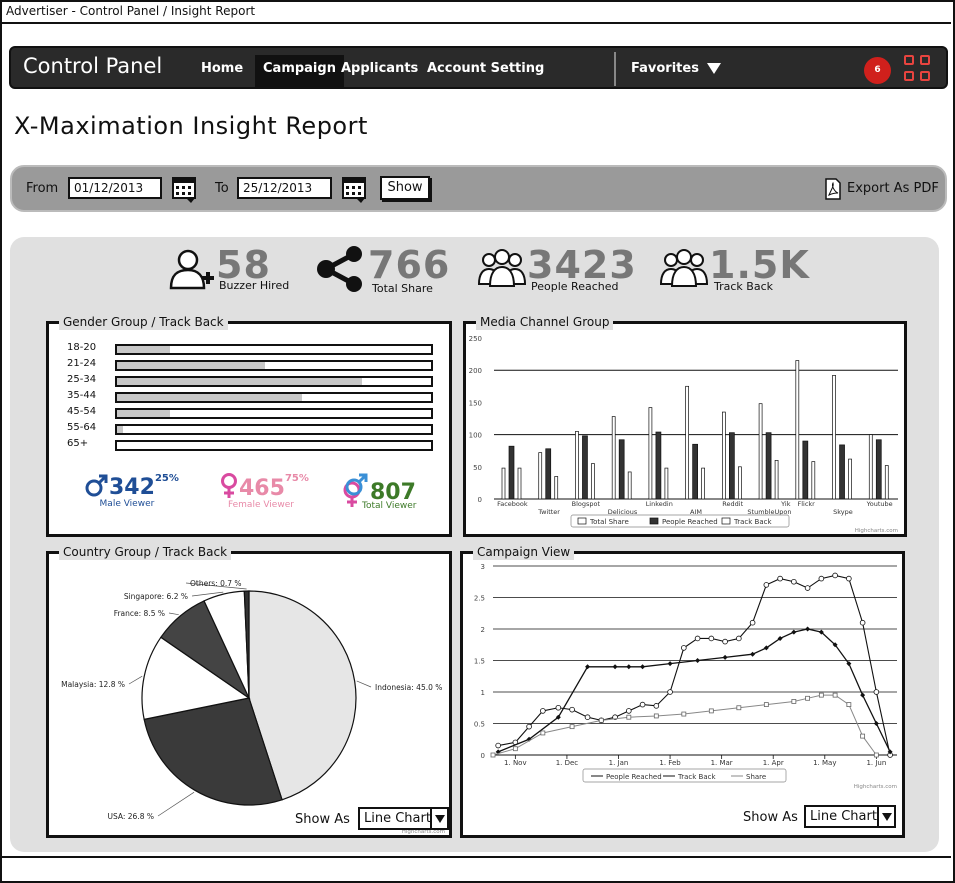  I want to click on y-tick-label: 200, so click(475, 371).